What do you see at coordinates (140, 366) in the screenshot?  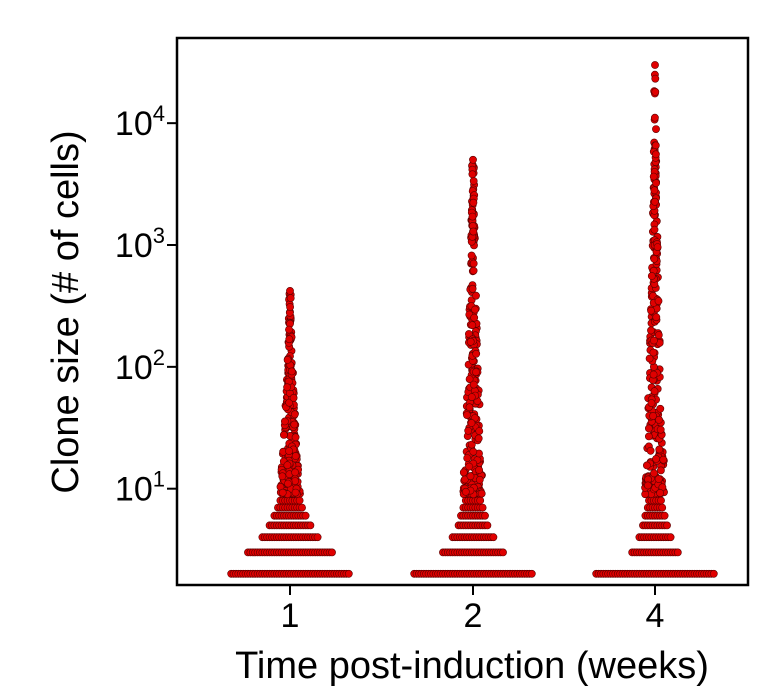 I see `y-tick-label: 10²` at bounding box center [140, 366].